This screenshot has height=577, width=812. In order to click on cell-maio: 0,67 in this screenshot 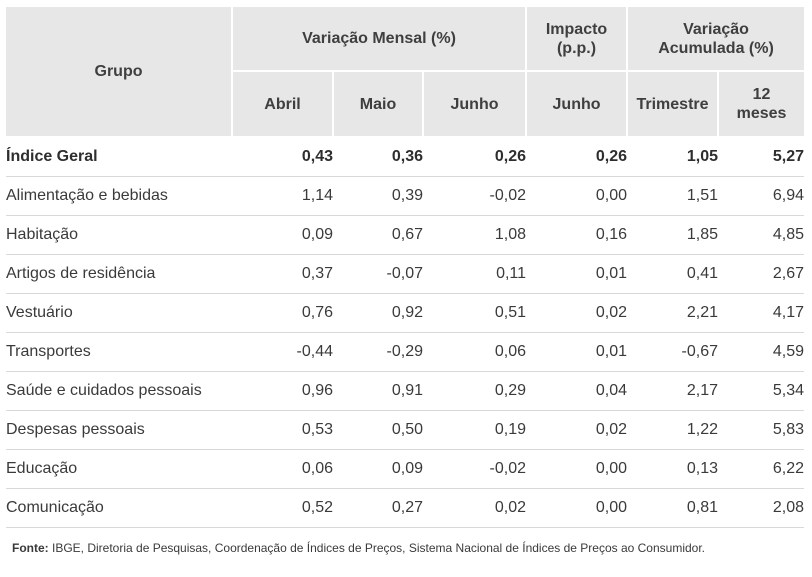, I will do `click(378, 235)`.